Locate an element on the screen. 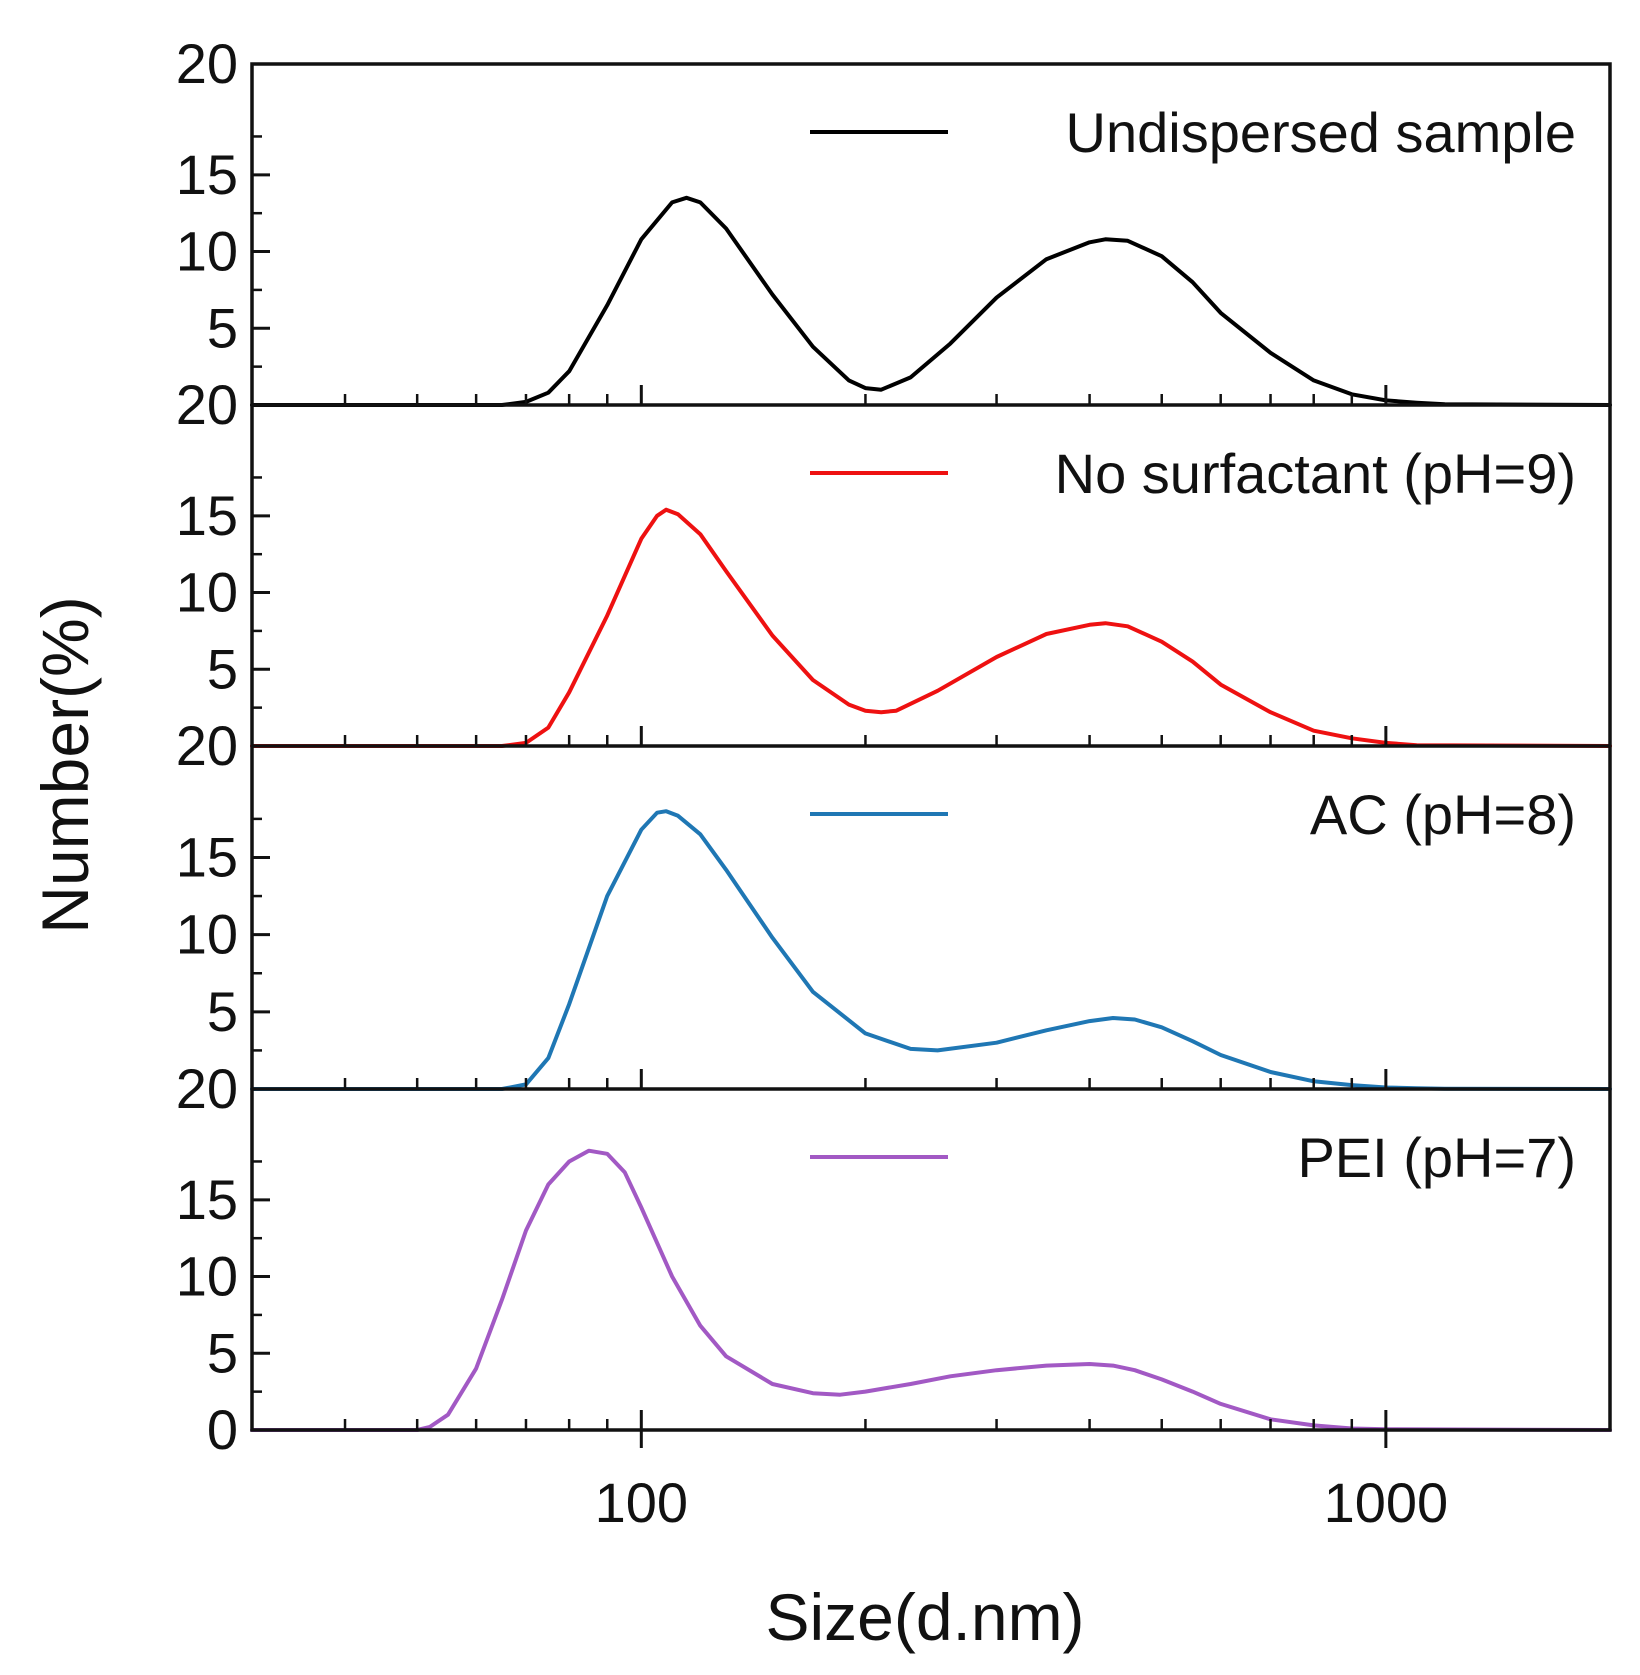  x-tick-label: 1000 is located at coordinates (1386, 1502).